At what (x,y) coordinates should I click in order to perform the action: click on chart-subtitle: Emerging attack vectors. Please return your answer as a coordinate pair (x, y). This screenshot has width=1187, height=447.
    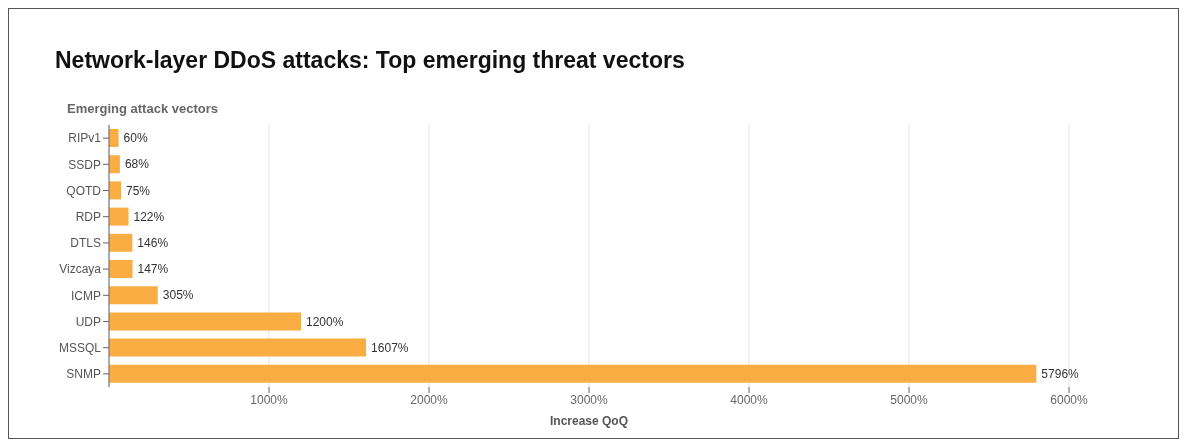
    Looking at the image, I should click on (142, 109).